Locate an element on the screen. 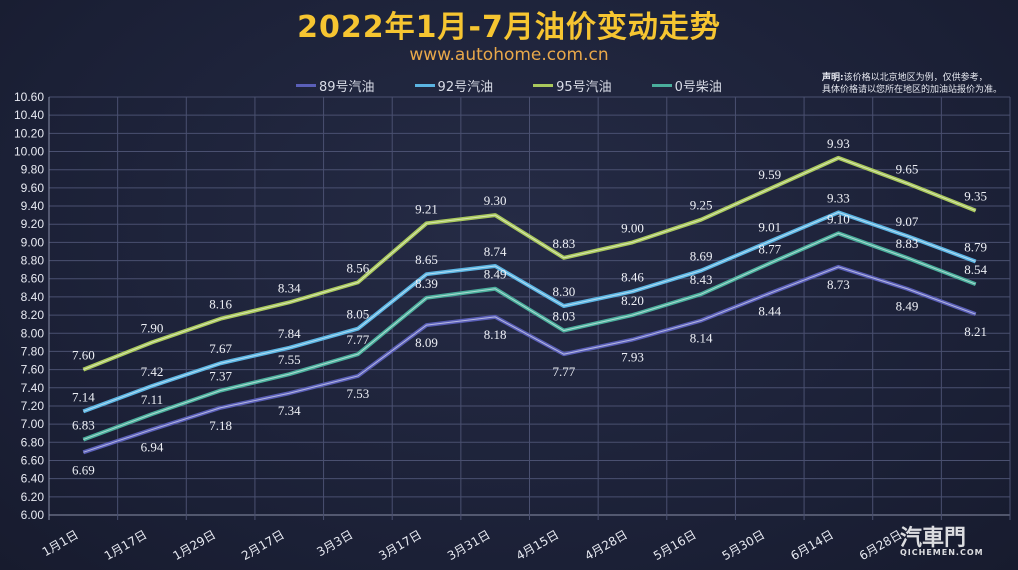  y-tick-label: 8.40 is located at coordinates (33, 297).